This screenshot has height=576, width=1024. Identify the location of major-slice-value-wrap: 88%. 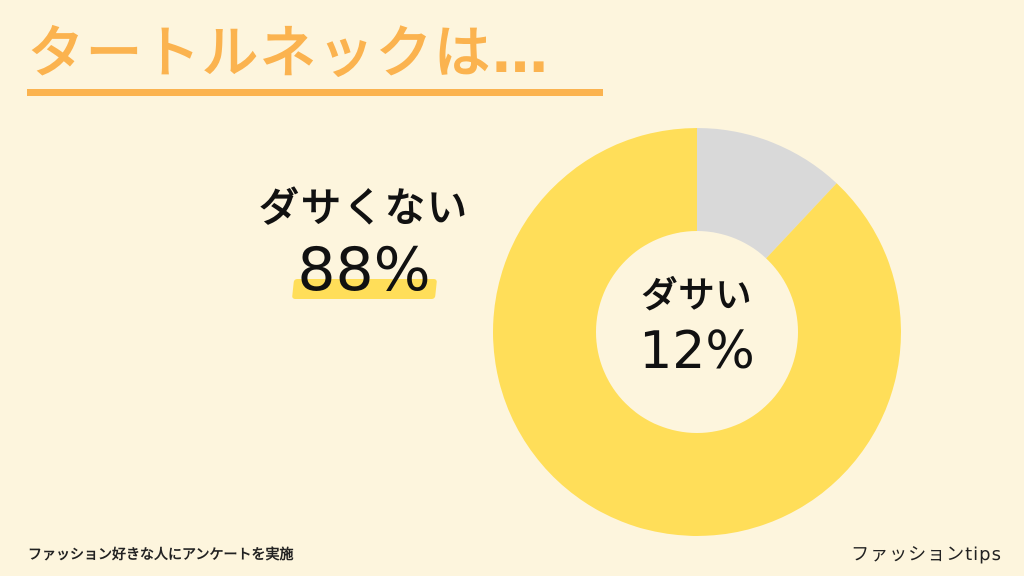
(365, 270).